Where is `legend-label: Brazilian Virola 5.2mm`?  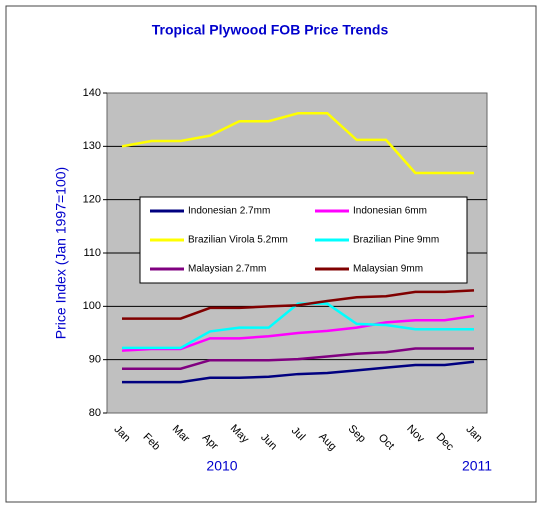 legend-label: Brazilian Virola 5.2mm is located at coordinates (238, 240).